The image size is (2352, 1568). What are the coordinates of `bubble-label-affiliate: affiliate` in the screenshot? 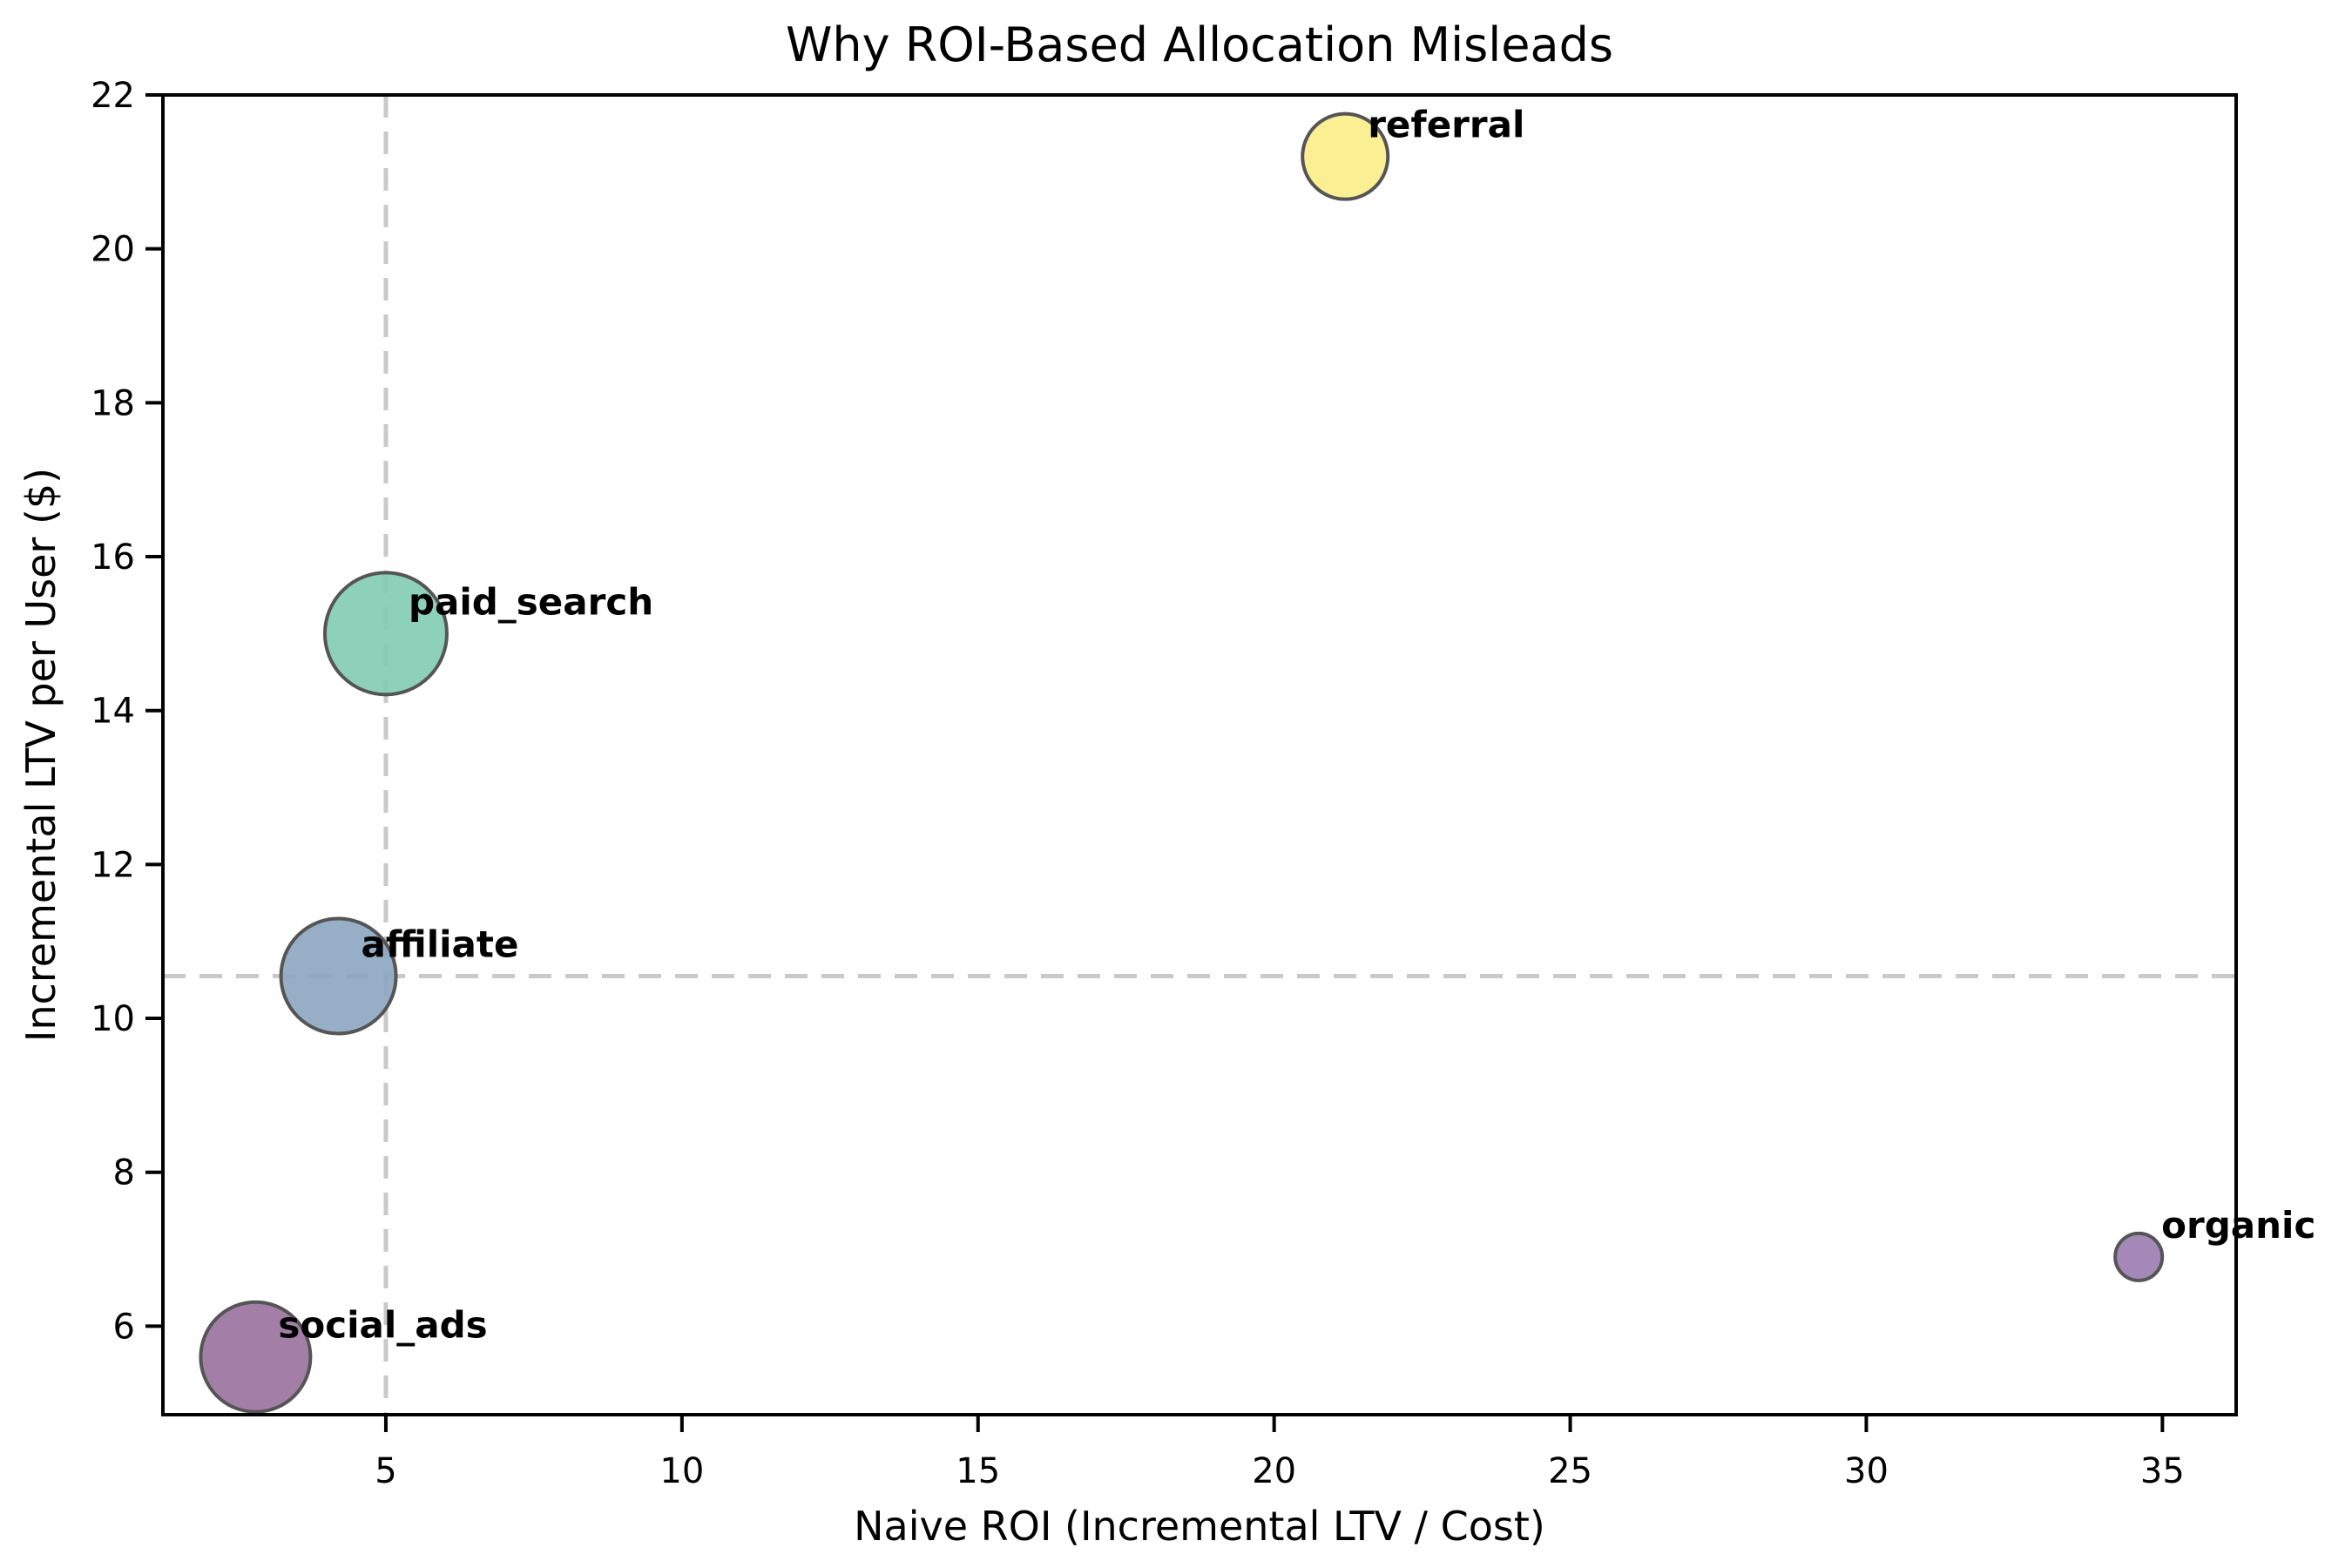 It's located at (440, 944).